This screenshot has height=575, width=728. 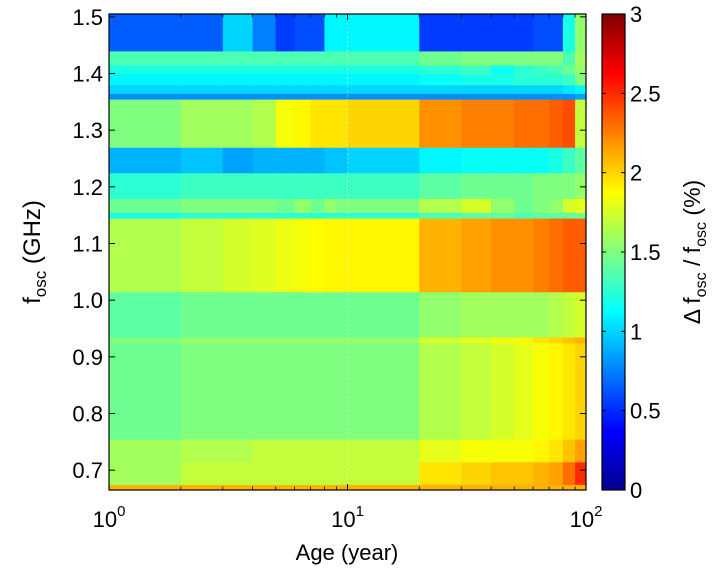 What do you see at coordinates (645, 93) in the screenshot?
I see `colorbar-tick-label: 2.5` at bounding box center [645, 93].